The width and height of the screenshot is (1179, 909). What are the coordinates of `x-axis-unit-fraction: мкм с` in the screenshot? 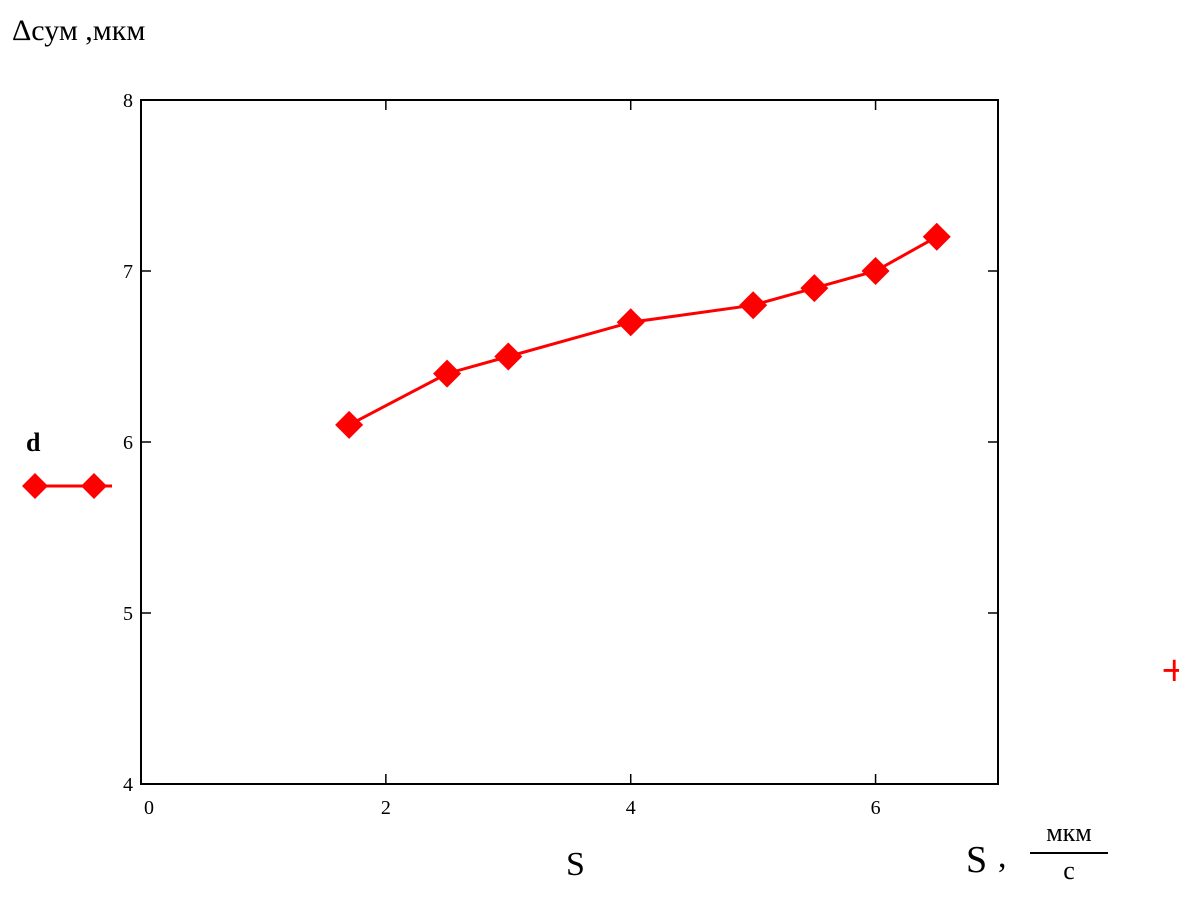 It's located at (1069, 851).